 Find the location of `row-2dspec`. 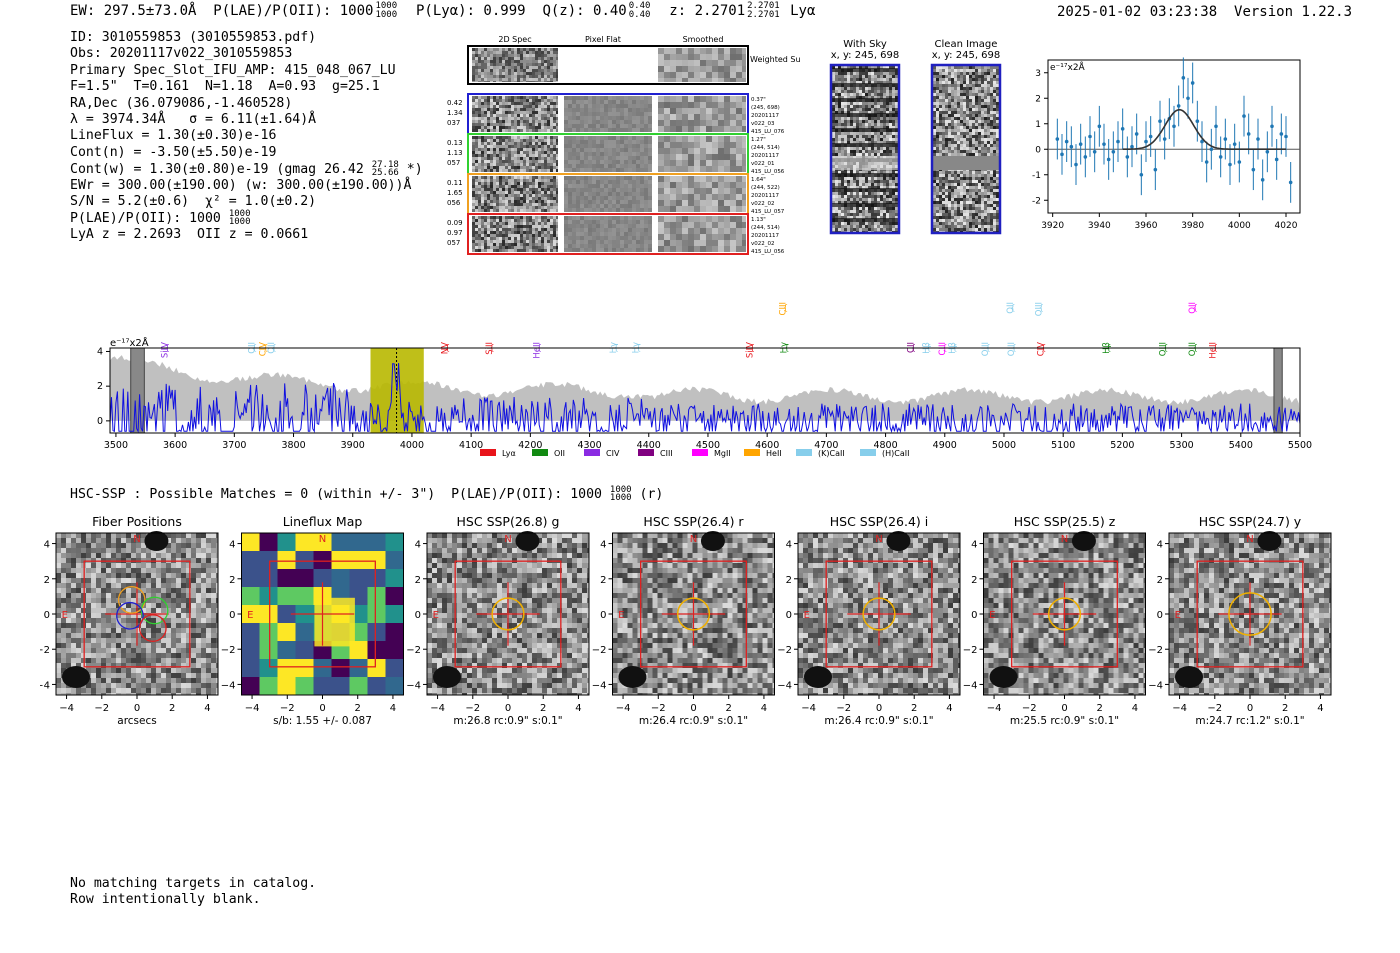

row-2dspec is located at coordinates (515, 154).